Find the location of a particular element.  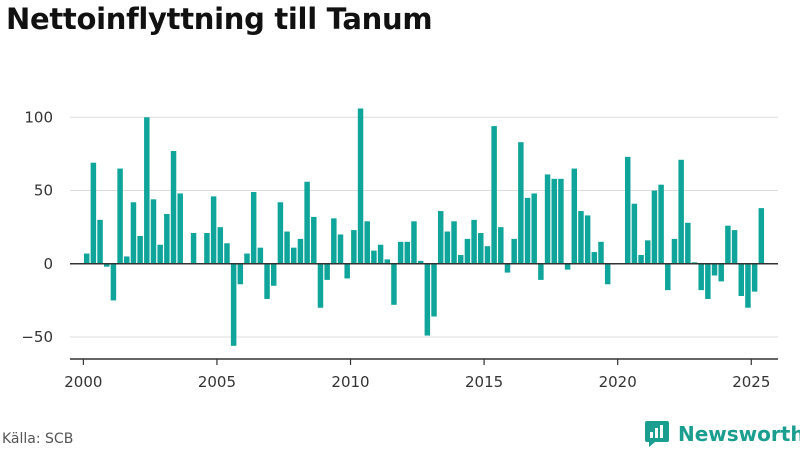

y-tick-label: −50 is located at coordinates (37, 337).